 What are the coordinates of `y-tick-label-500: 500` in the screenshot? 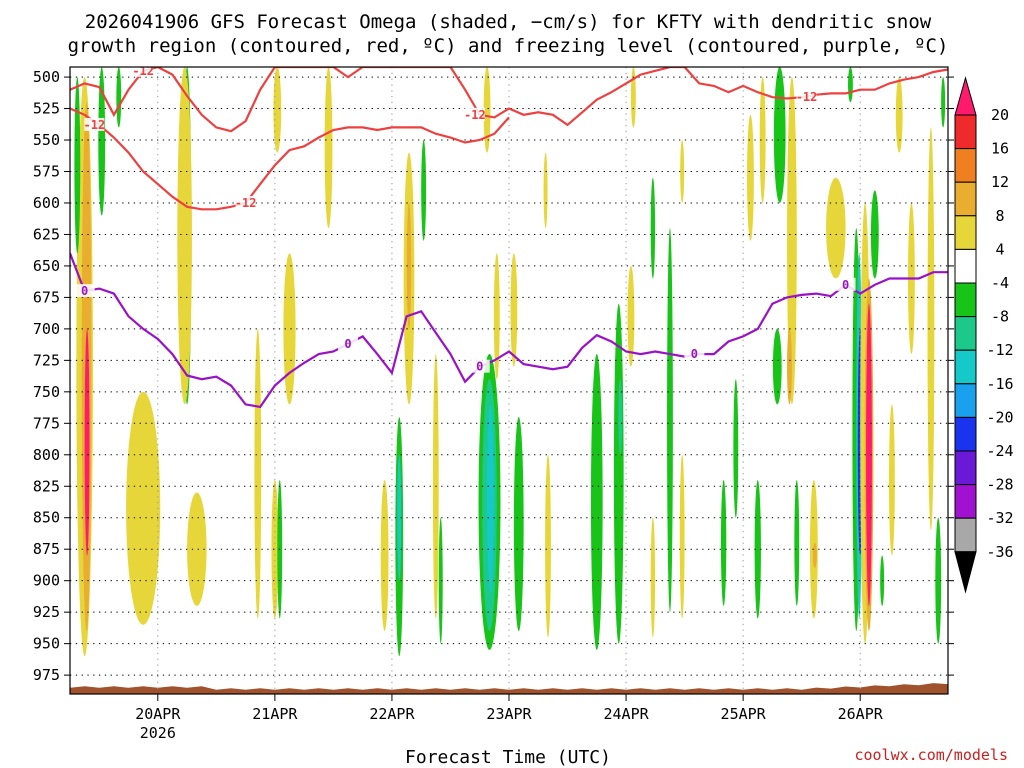 It's located at (46, 77).